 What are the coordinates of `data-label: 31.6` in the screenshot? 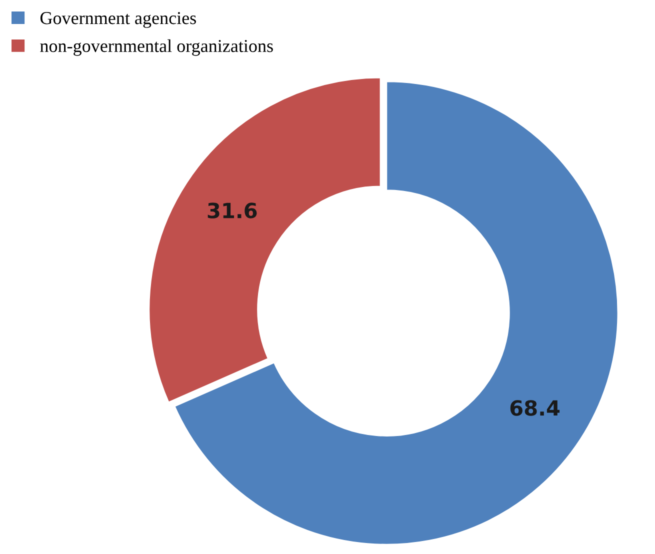 It's located at (232, 210).